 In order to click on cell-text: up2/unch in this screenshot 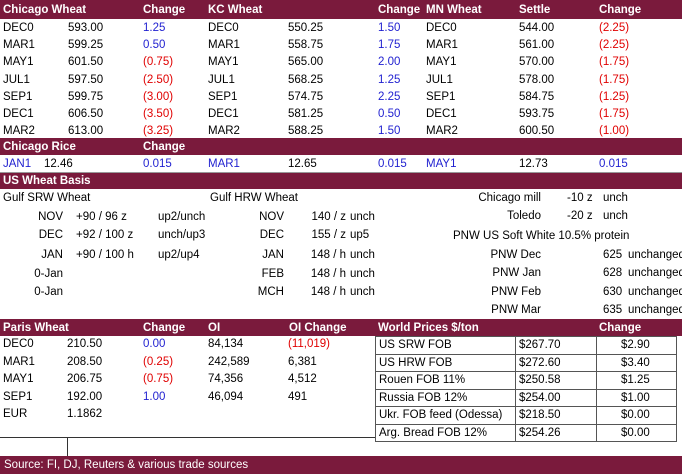, I will do `click(182, 216)`.